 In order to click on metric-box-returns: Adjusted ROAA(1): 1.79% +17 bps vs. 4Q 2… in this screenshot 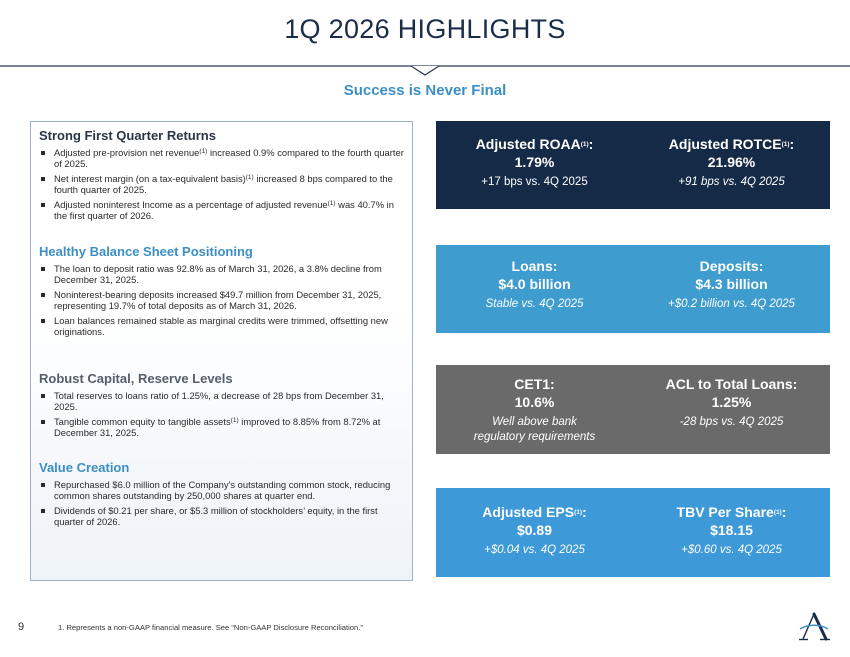, I will do `click(633, 165)`.